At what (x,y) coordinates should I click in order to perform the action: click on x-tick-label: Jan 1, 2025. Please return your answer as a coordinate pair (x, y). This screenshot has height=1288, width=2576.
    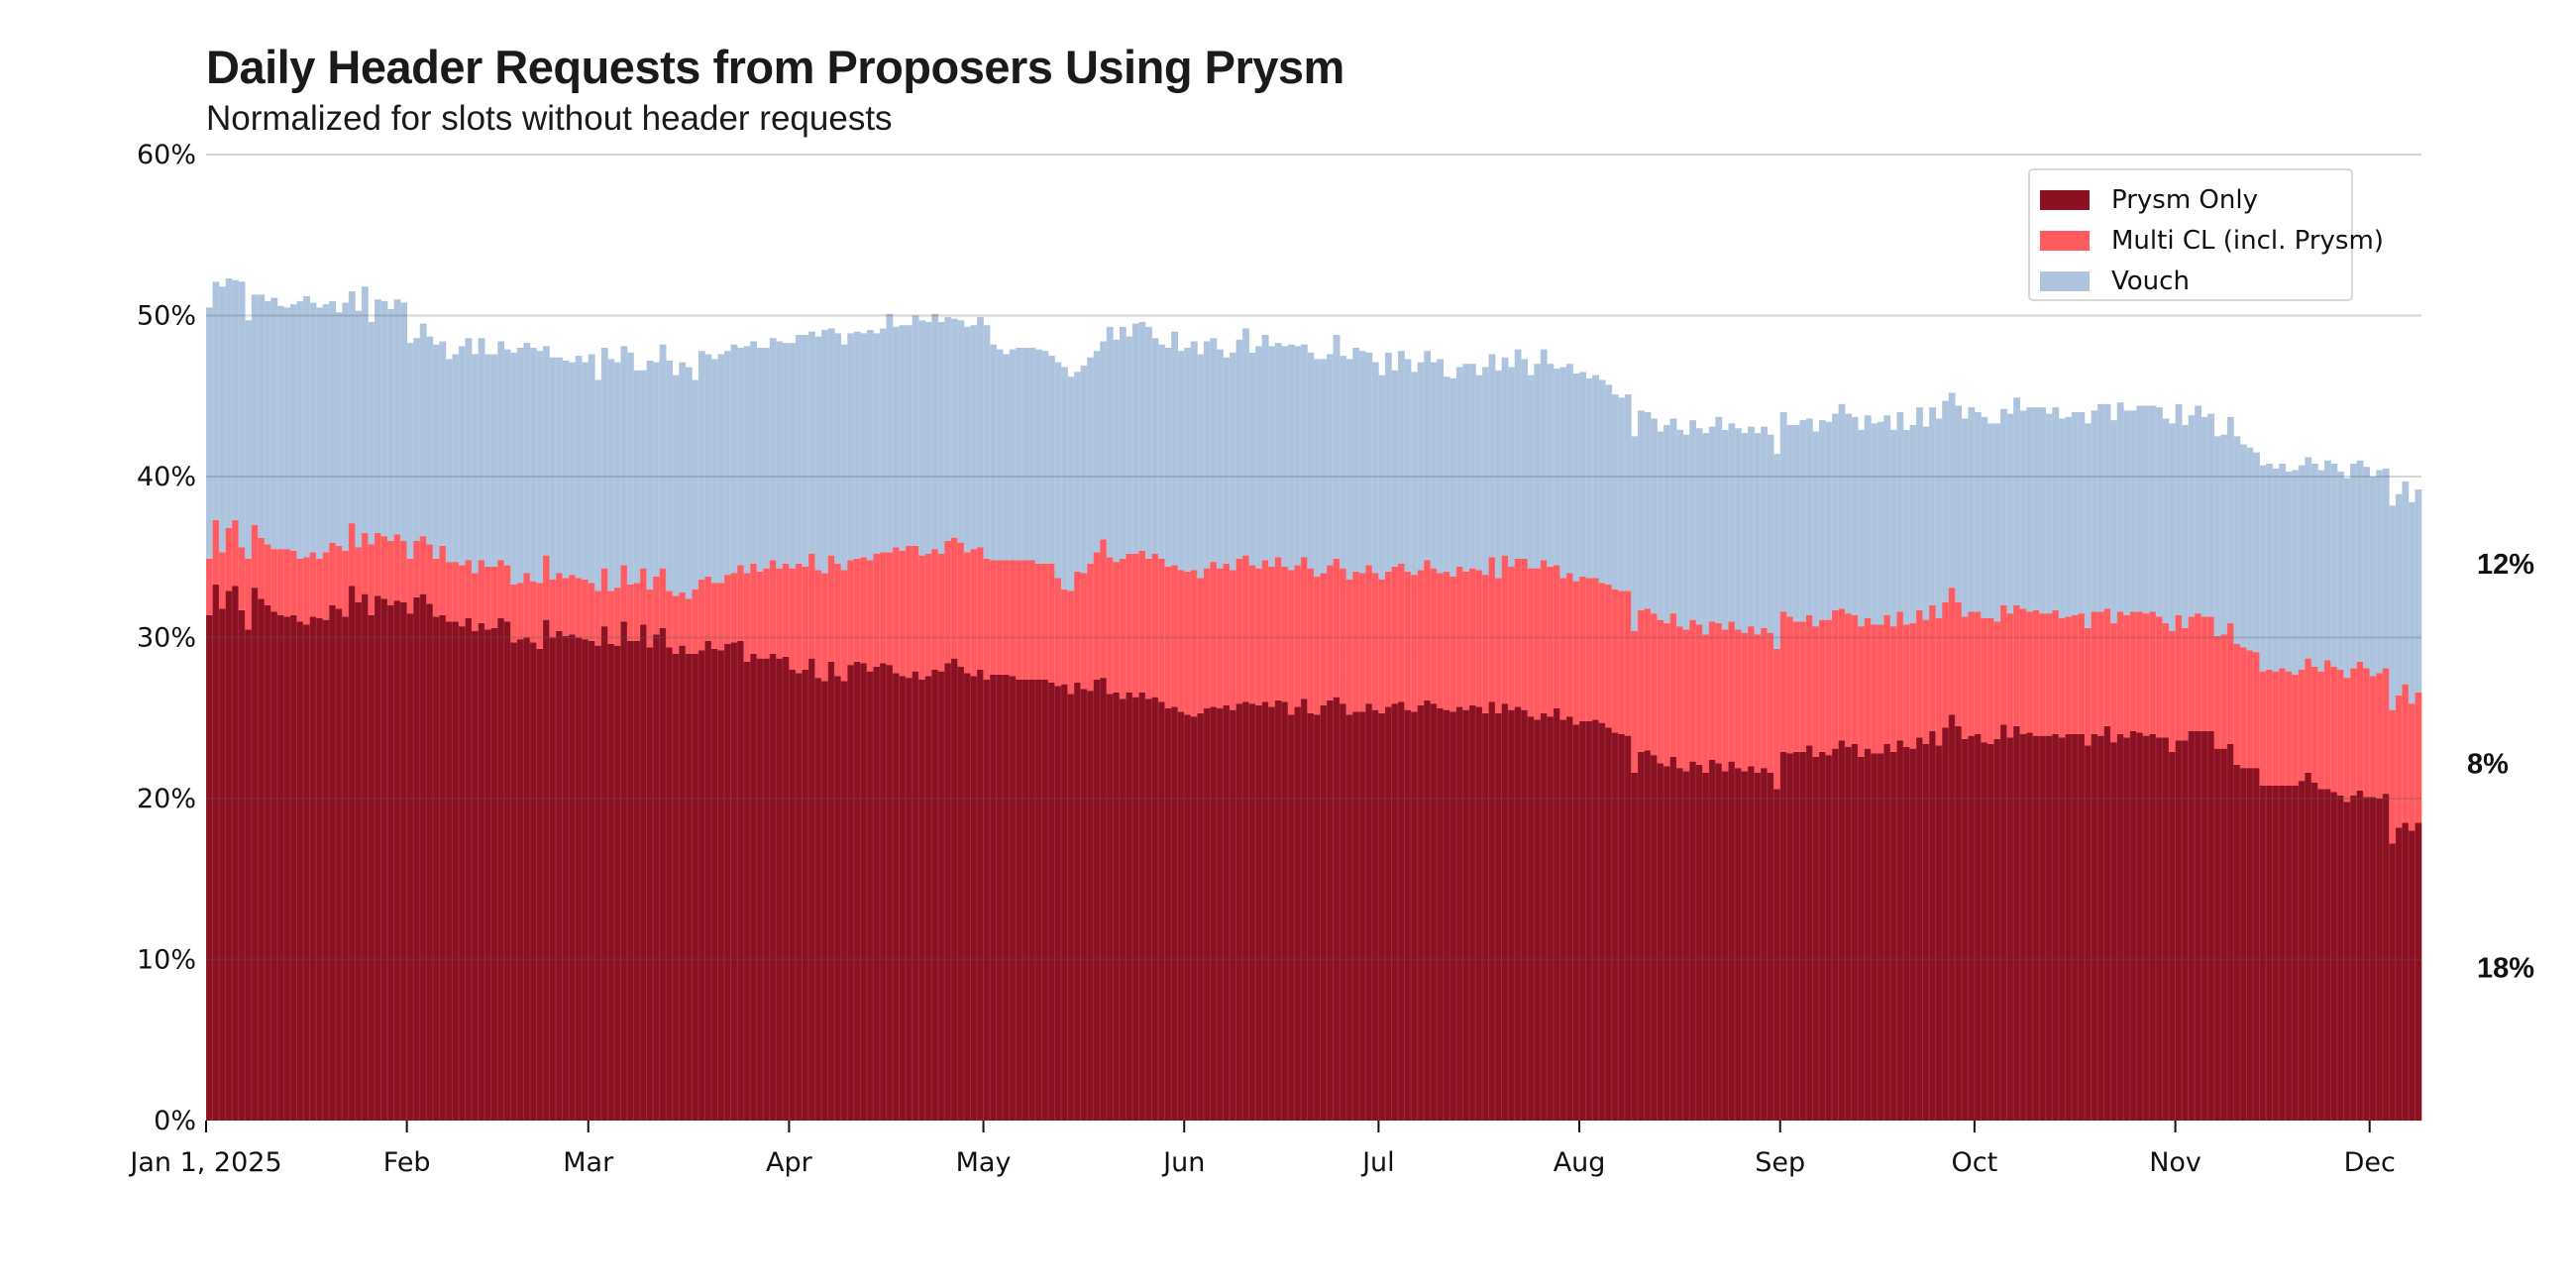
    Looking at the image, I should click on (205, 1162).